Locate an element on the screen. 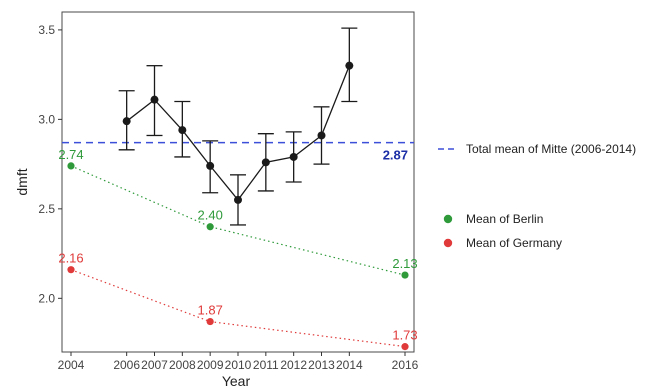 This screenshot has width=667, height=390. x-tick-label: 2011 is located at coordinates (266, 365).